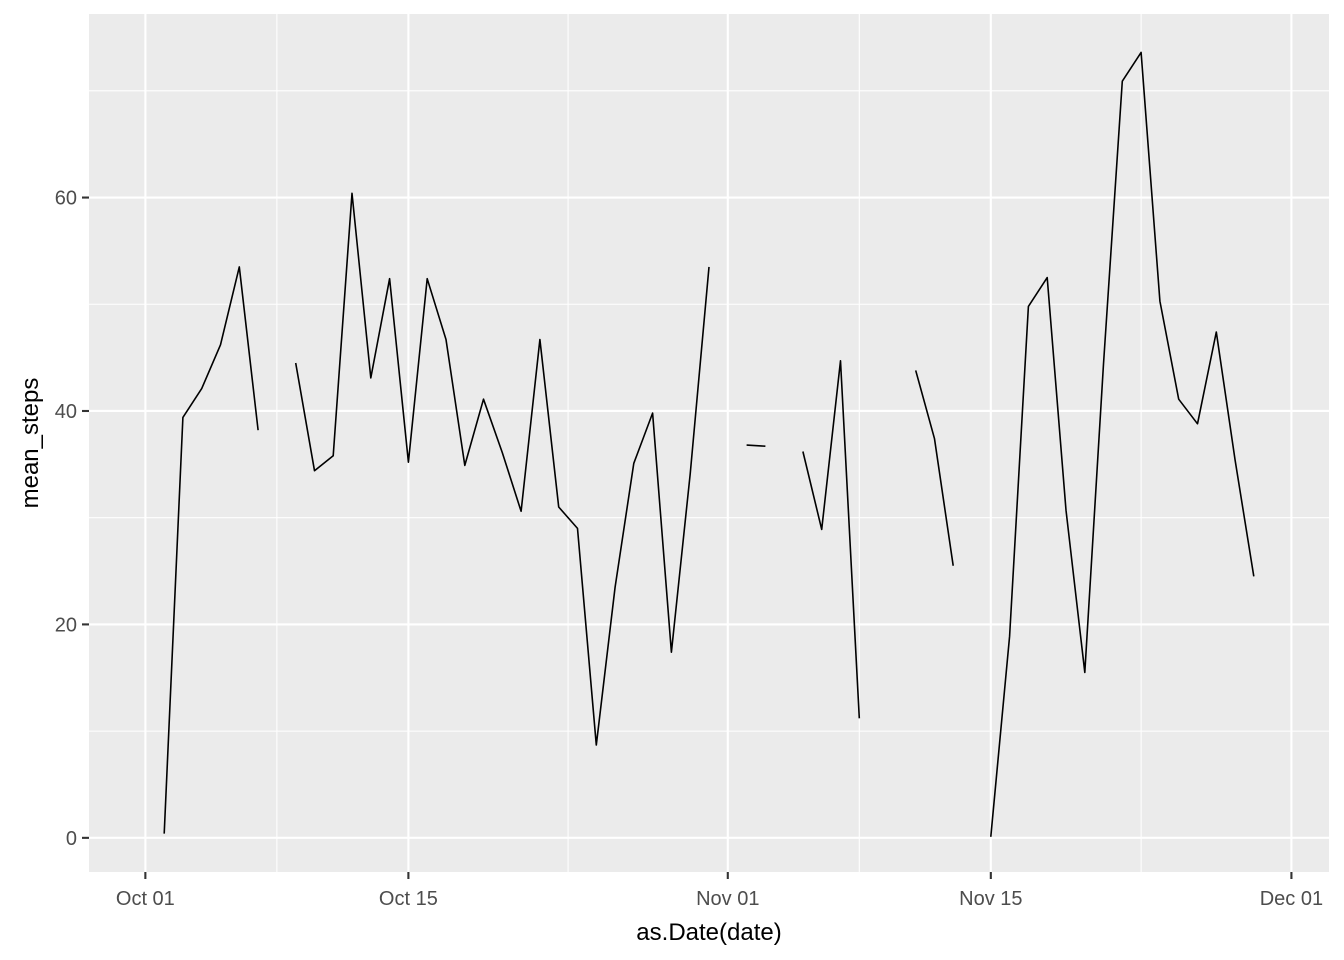  What do you see at coordinates (708, 932) in the screenshot?
I see `x-axis-title: as.Date(date)` at bounding box center [708, 932].